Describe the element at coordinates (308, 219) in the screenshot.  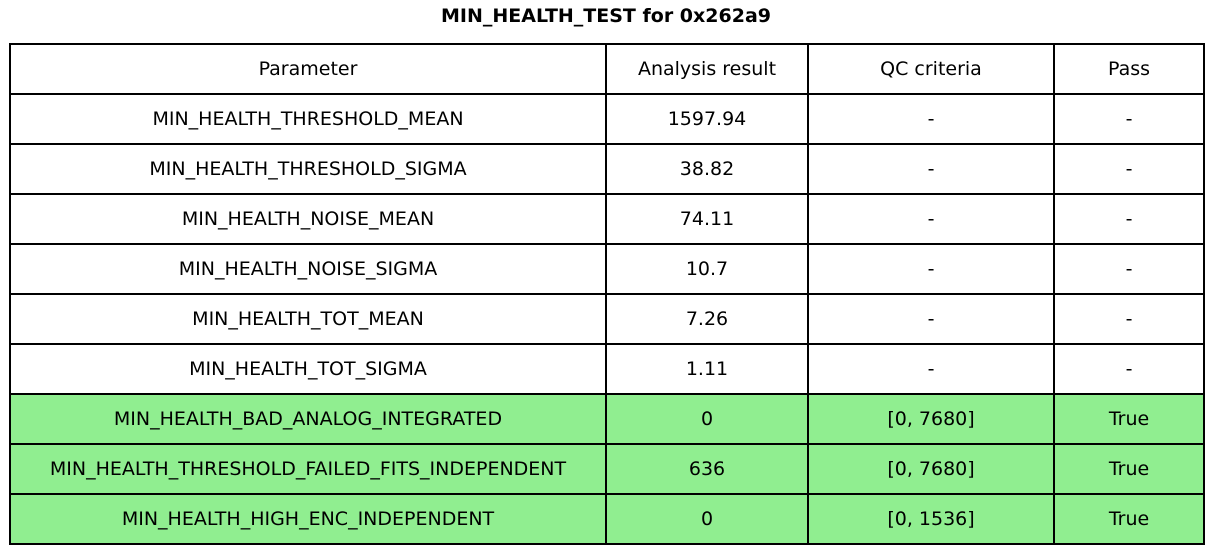
I see `cell-parameter: MIN_HEALTH_NOISE_MEAN` at that location.